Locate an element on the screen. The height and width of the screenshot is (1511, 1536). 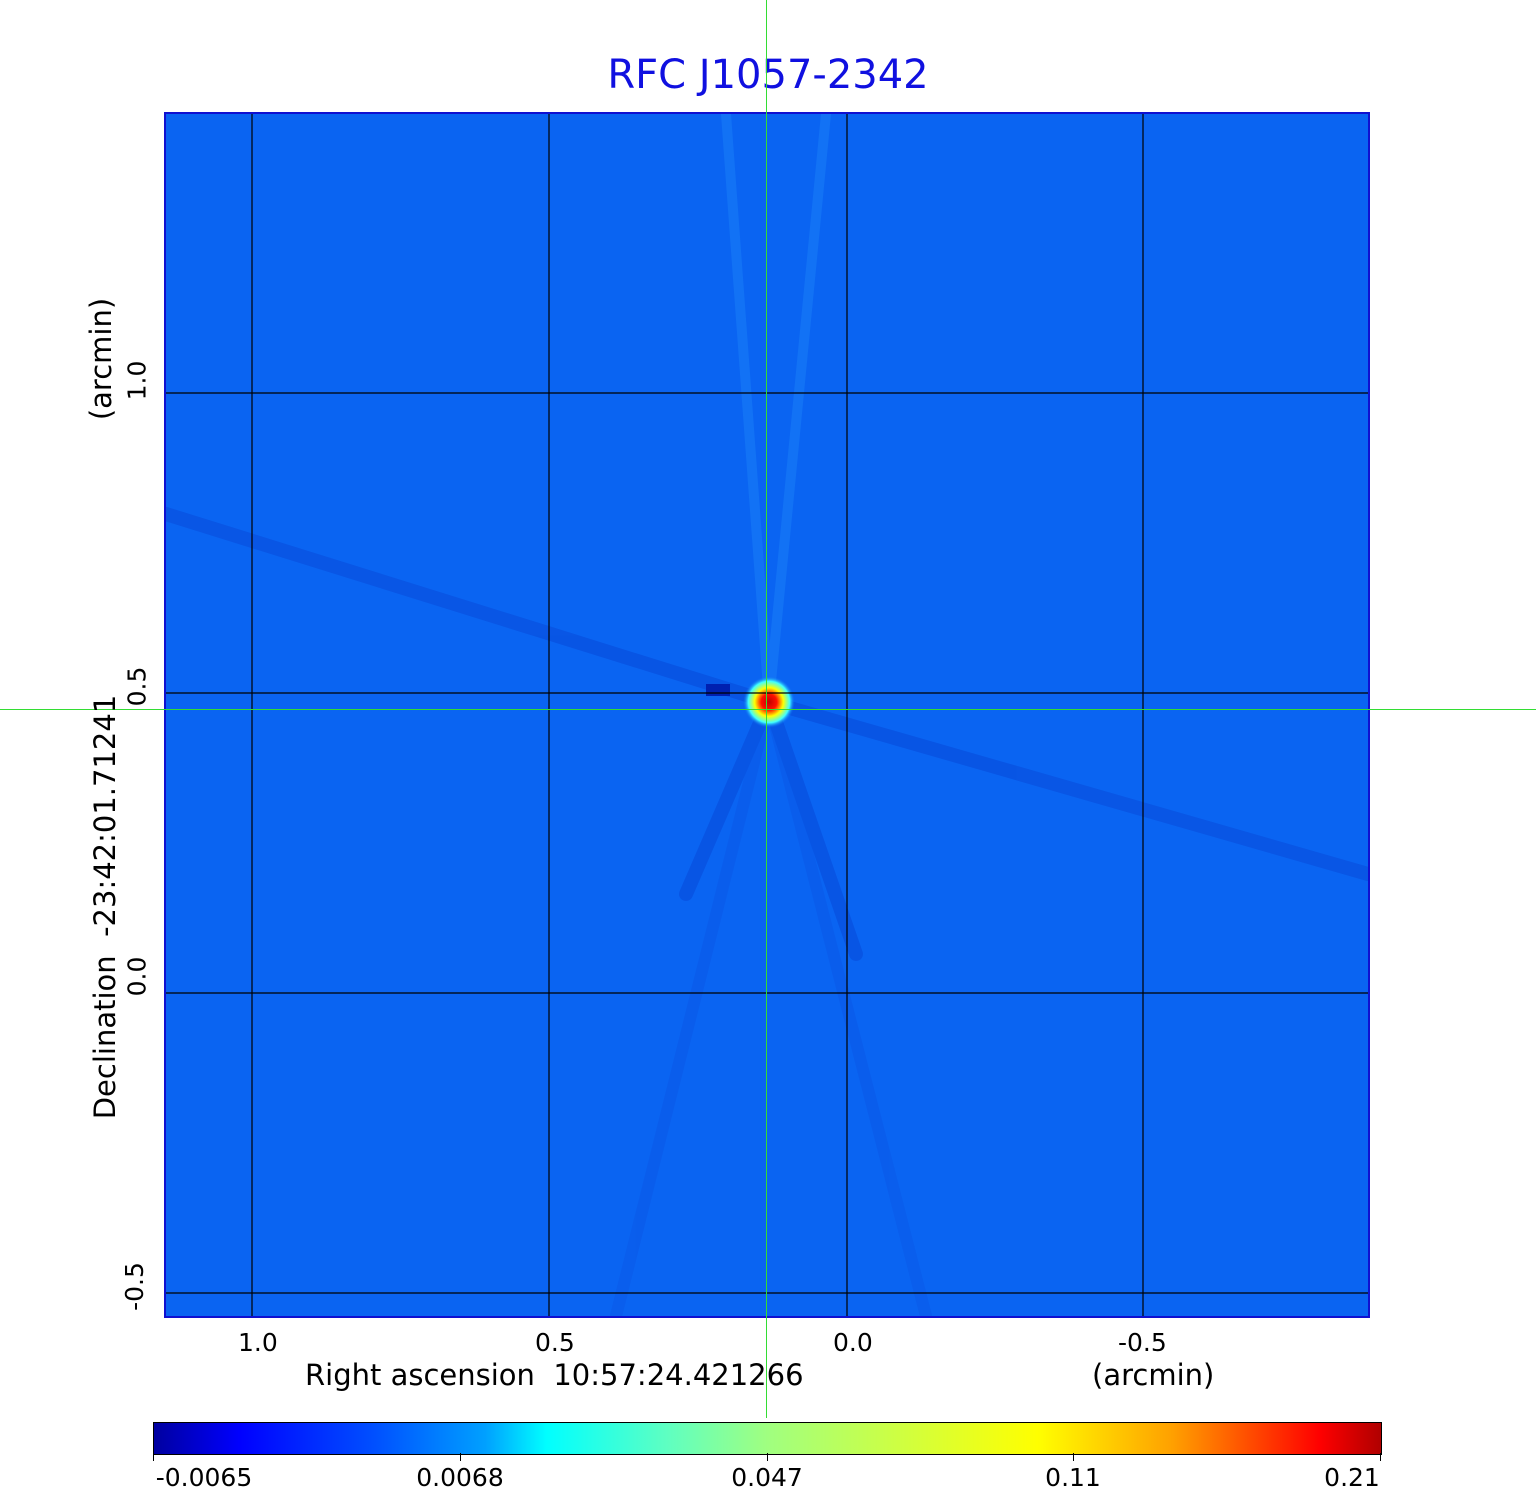
x-tick-label: 0.5 is located at coordinates (555, 1342).